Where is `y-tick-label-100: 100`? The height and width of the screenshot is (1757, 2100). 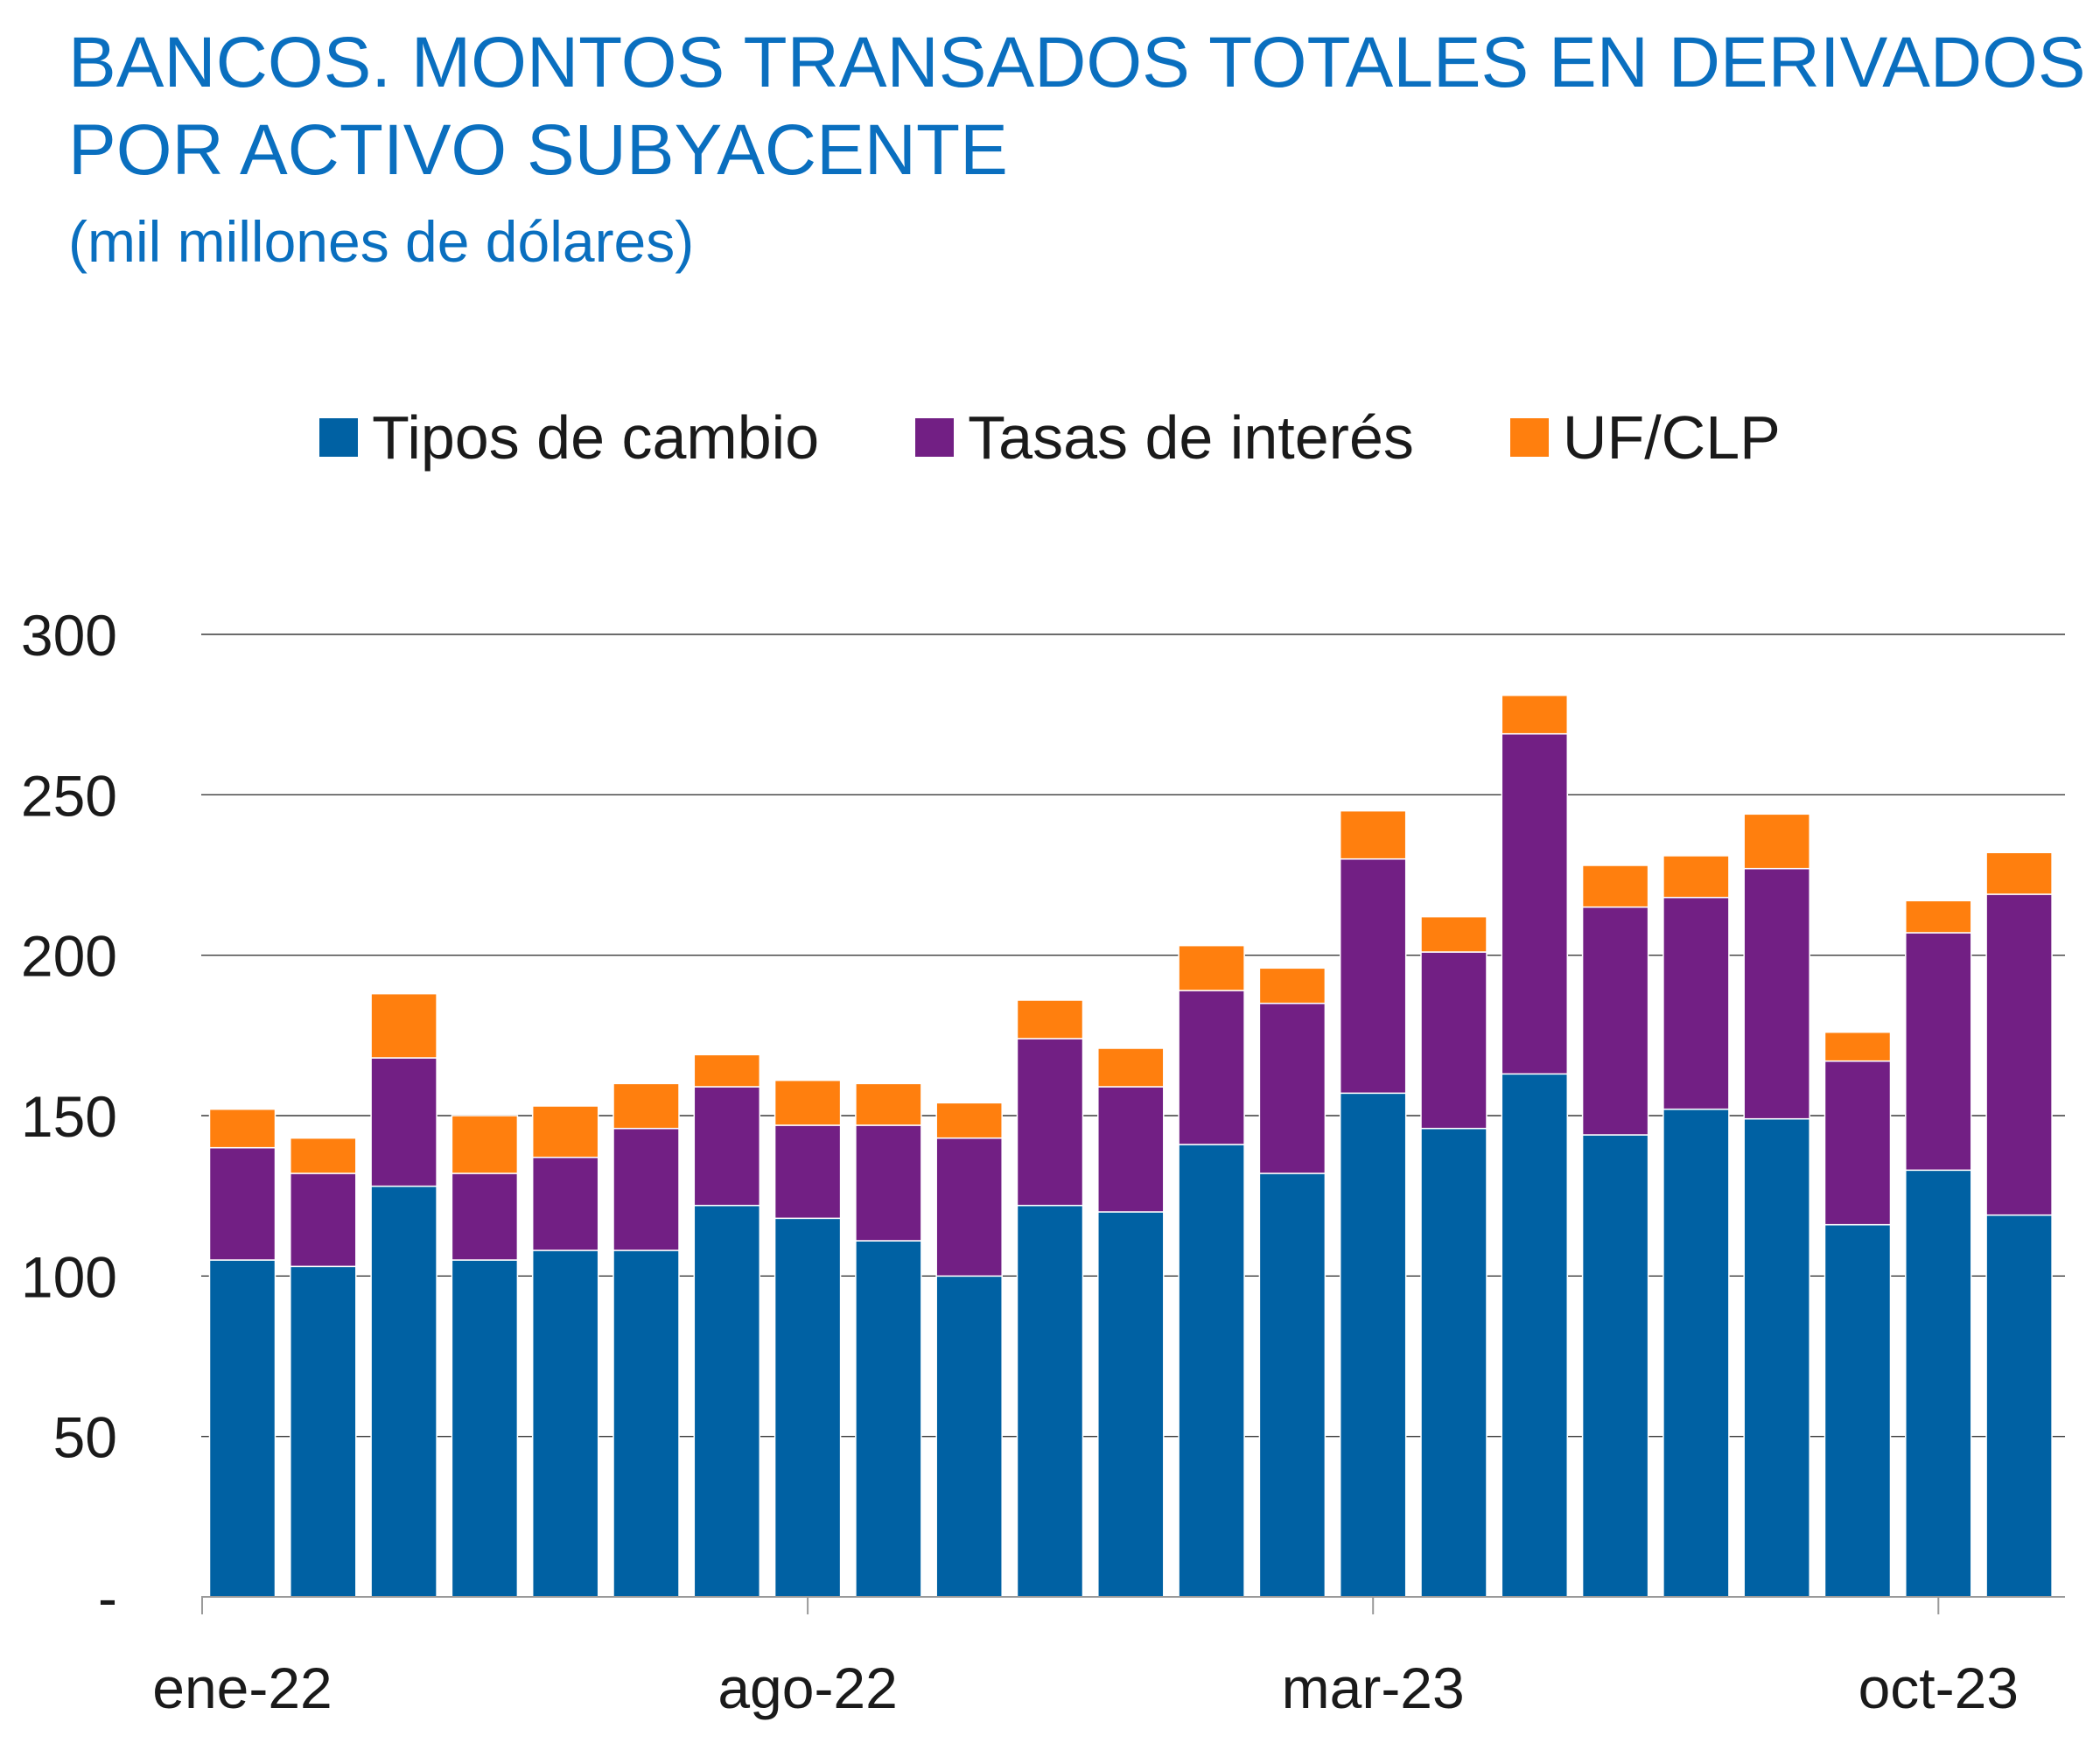 y-tick-label-100: 100 is located at coordinates (69, 1276).